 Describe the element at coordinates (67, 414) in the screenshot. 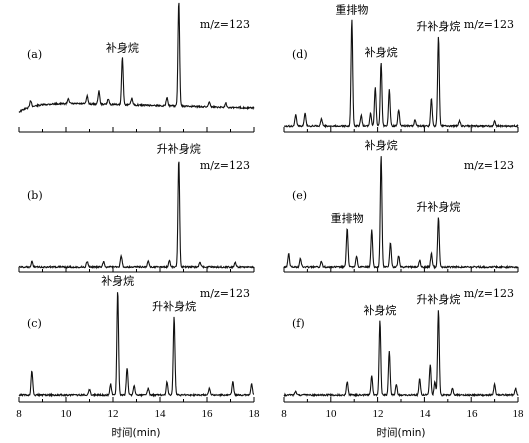

I see `x-tick-left-10: 10` at that location.